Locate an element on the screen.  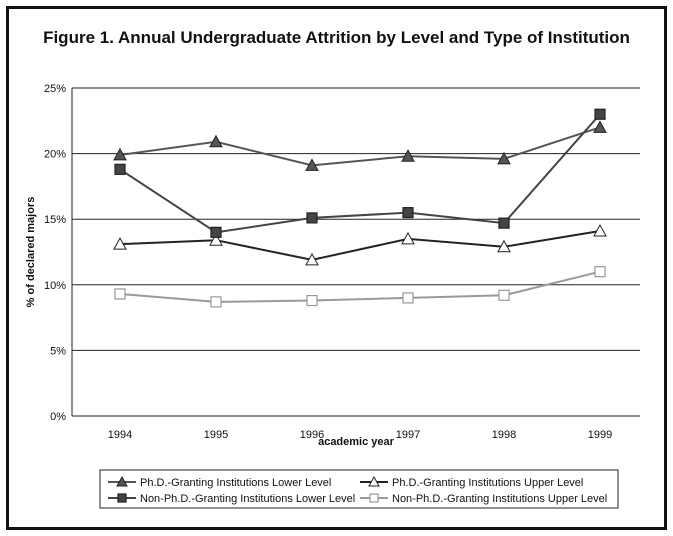
y-tick-label: 0% is located at coordinates (58, 417).